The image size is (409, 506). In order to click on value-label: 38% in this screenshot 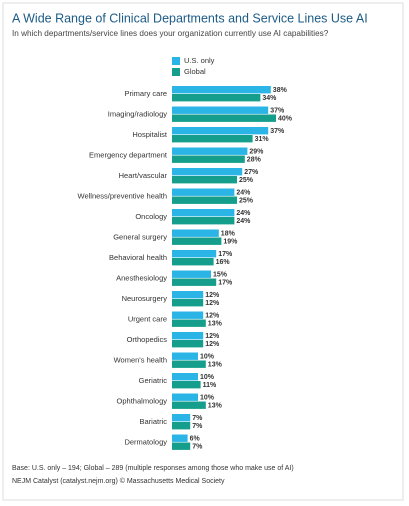, I will do `click(280, 90)`.